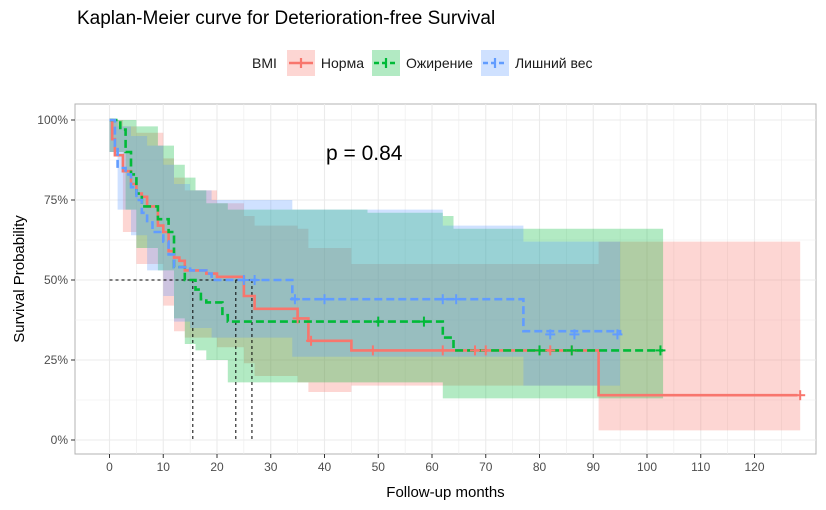 The height and width of the screenshot is (510, 826). I want to click on x-tick-label: 20, so click(217, 467).